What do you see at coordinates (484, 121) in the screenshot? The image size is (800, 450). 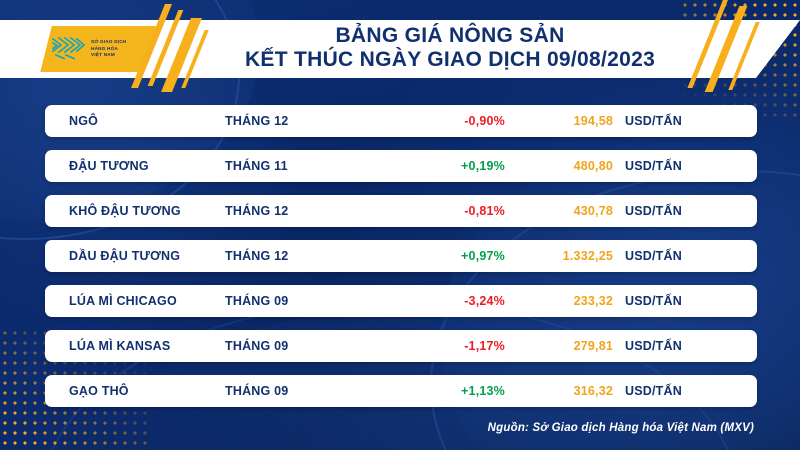 I see `change-percent: -0,90%` at bounding box center [484, 121].